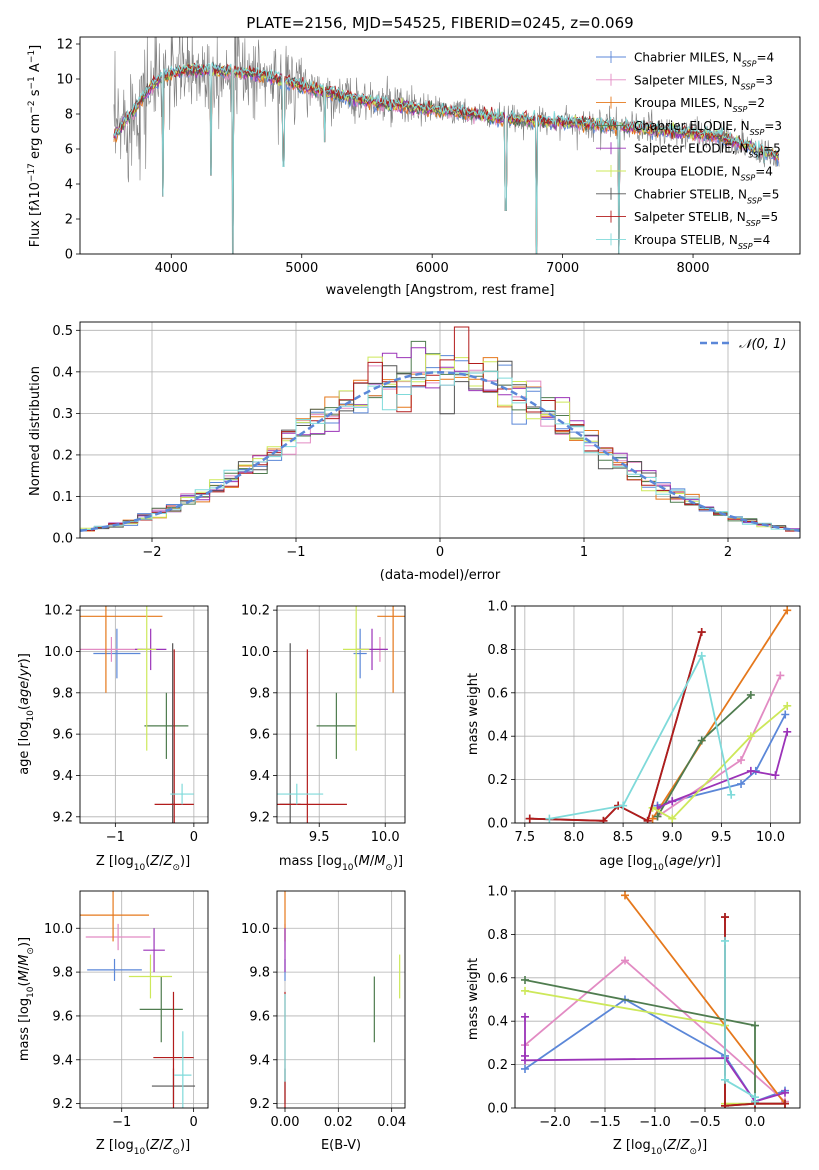 This screenshot has height=1170, width=819. I want to click on weight-vs-age-ylabel: mass weight, so click(473, 714).